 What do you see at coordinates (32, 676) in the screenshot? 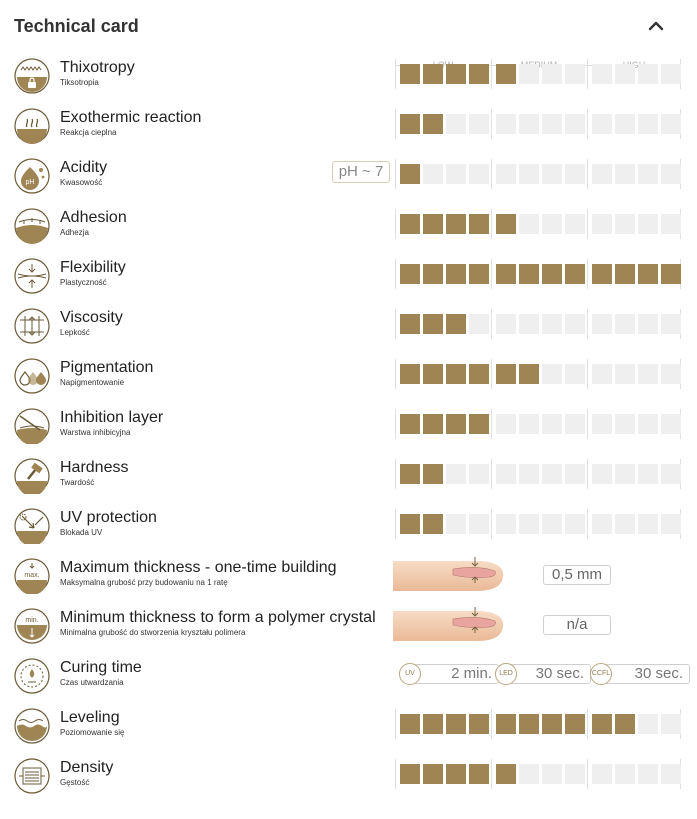
I see `curing-time-icon` at bounding box center [32, 676].